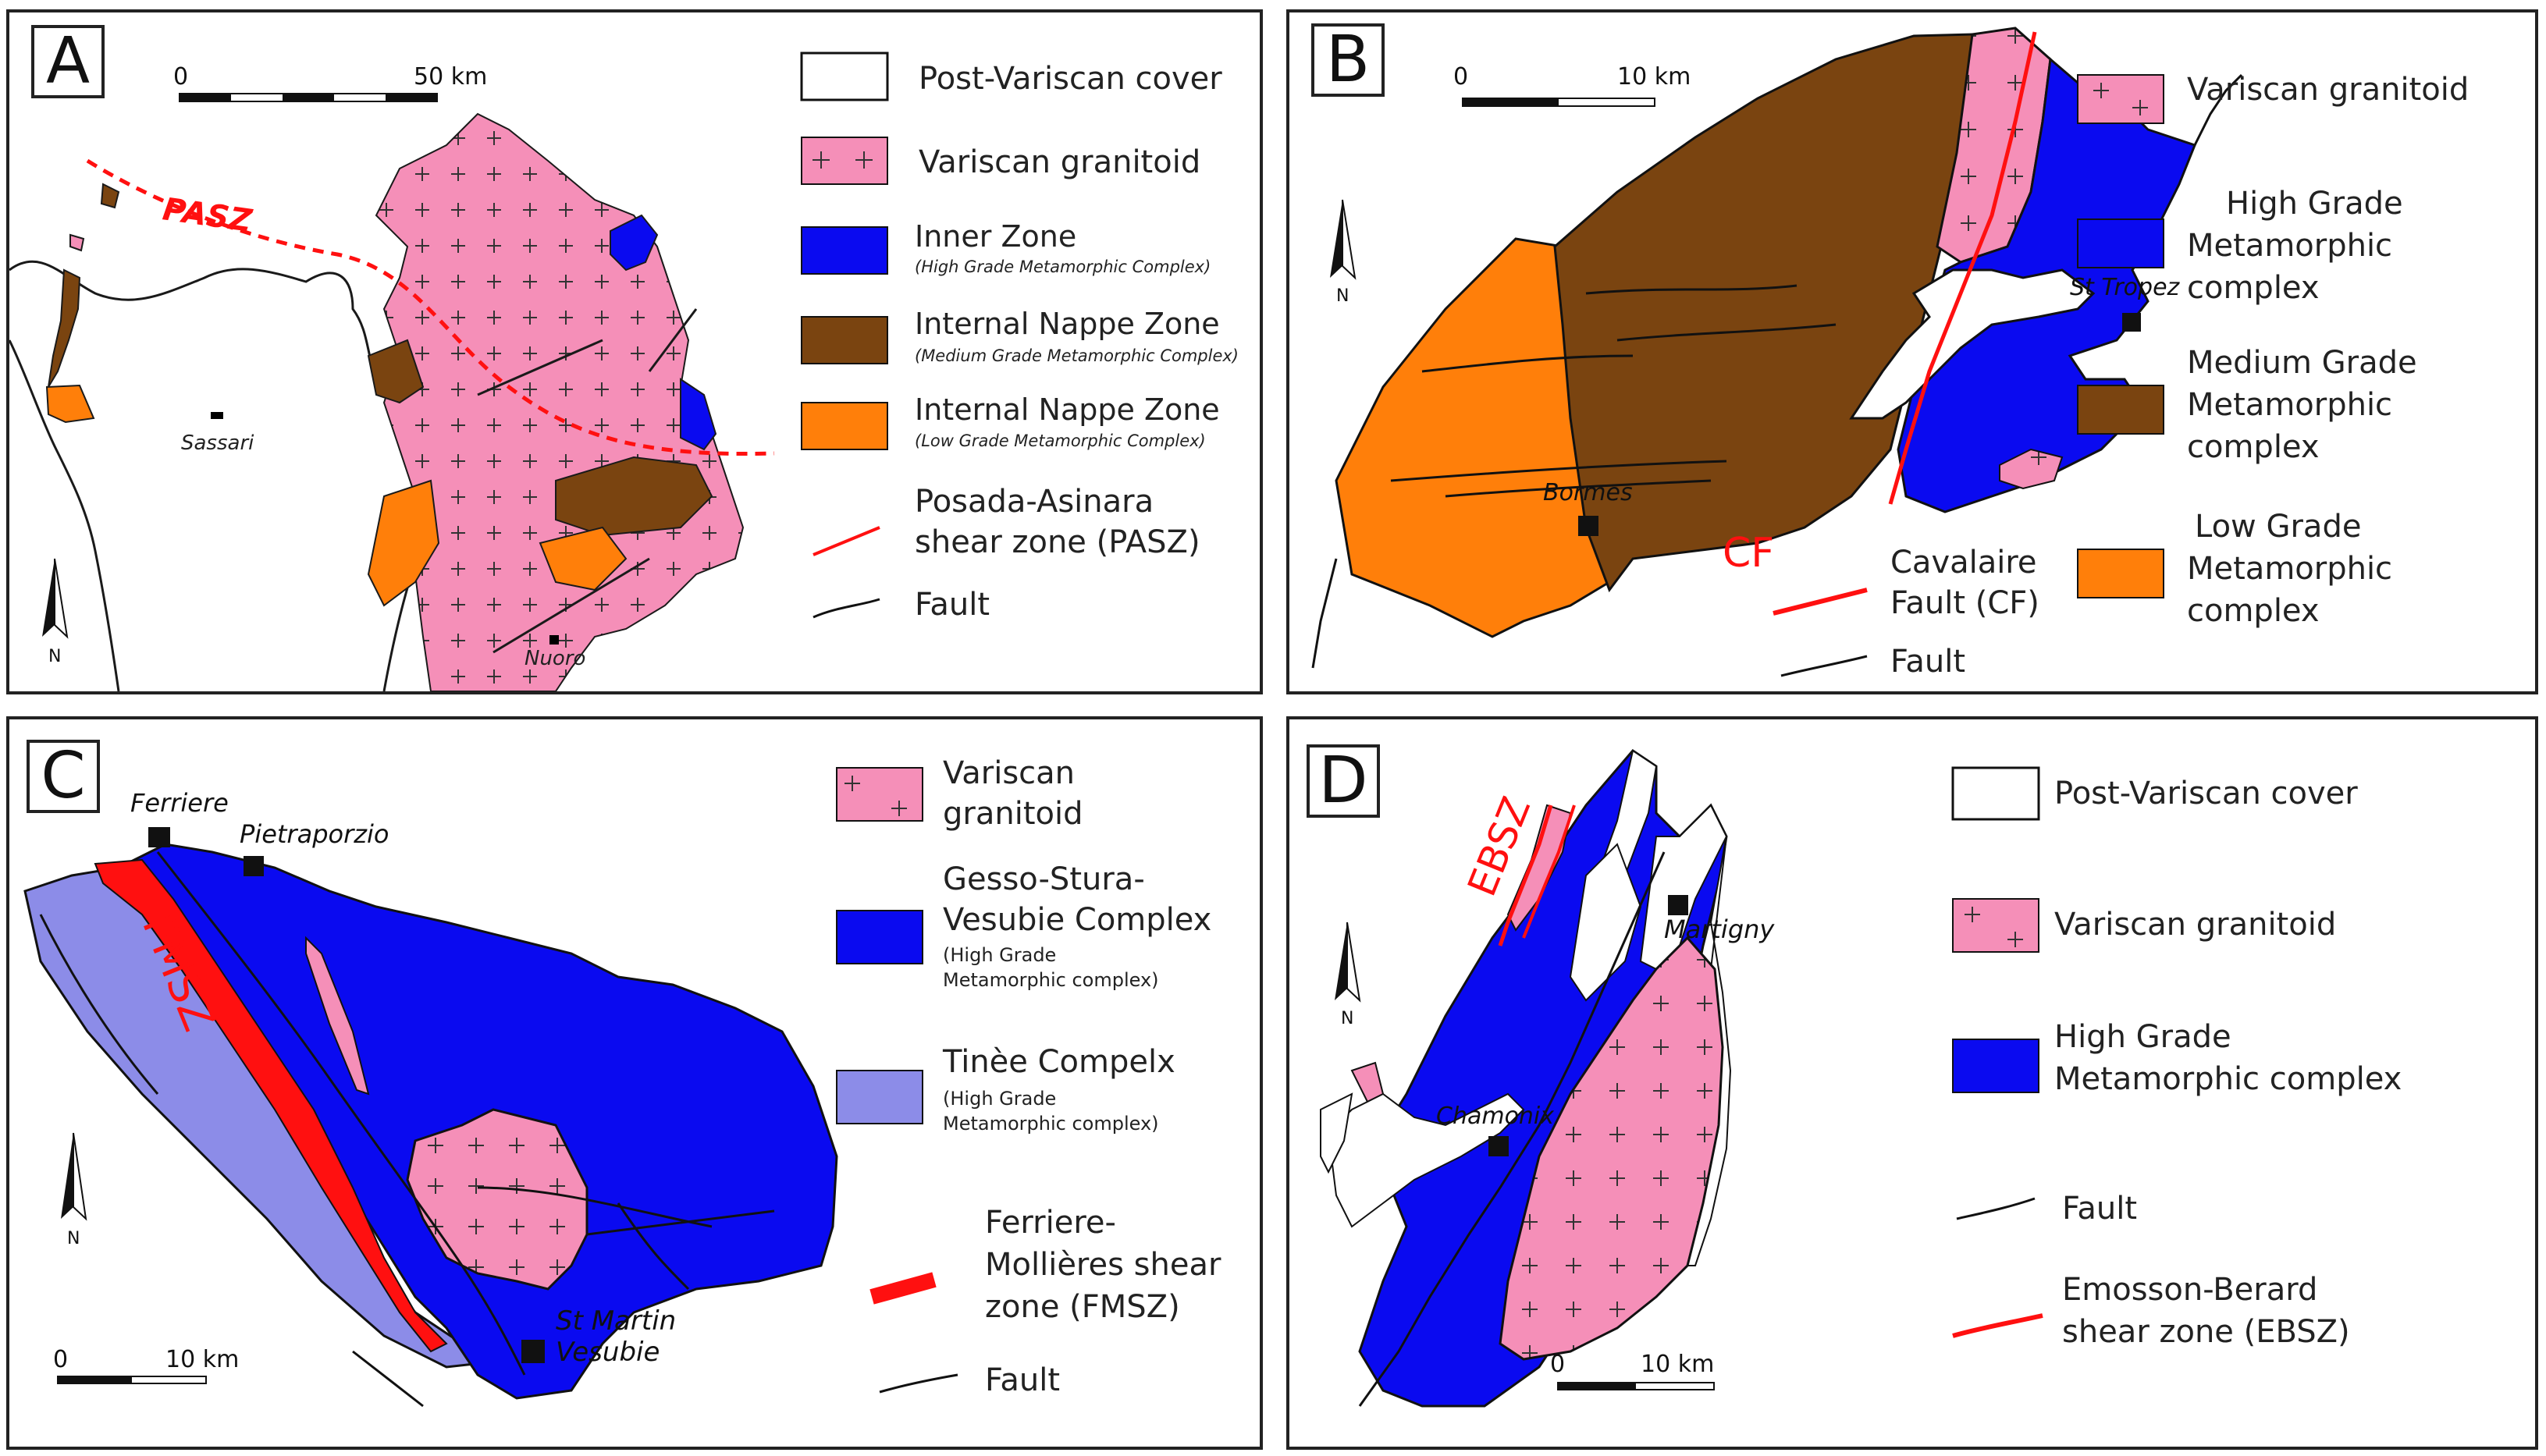 The height and width of the screenshot is (1456, 2546). I want to click on legend-inner-sub: (High Grade Metamorphic Complex), so click(1063, 267).